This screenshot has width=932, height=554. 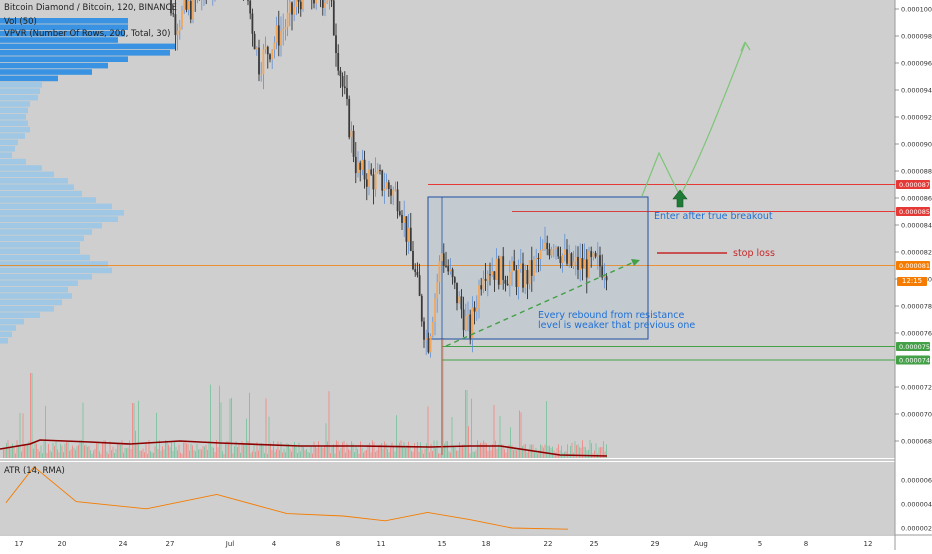 What do you see at coordinates (916, 415) in the screenshot?
I see `price-tick-label: 0.000070` at bounding box center [916, 415].